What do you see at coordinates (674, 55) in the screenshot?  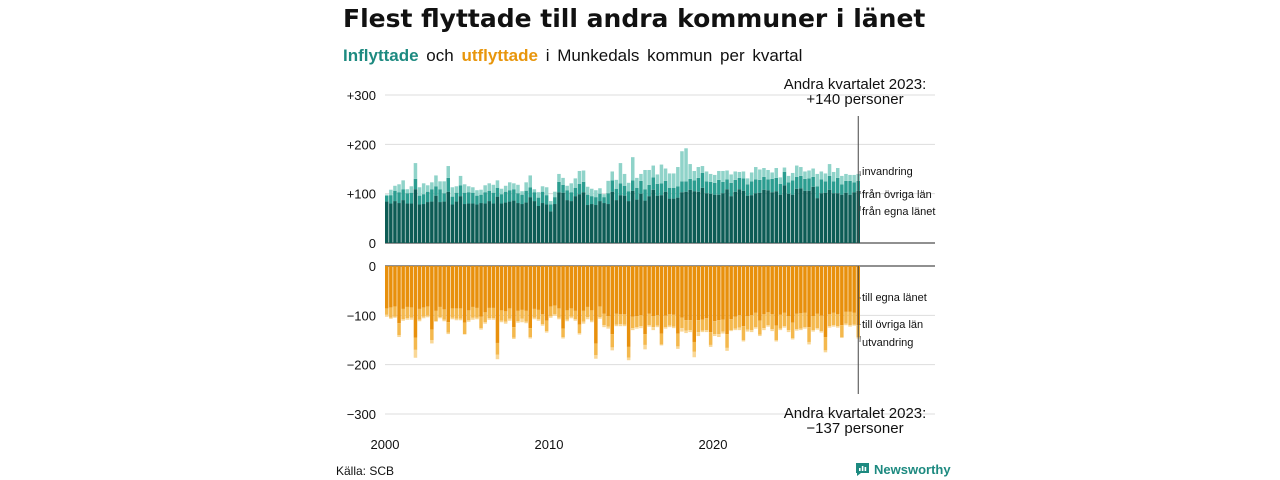 I see `subtitle-rest: i Munkedals kommun per kvartal` at bounding box center [674, 55].